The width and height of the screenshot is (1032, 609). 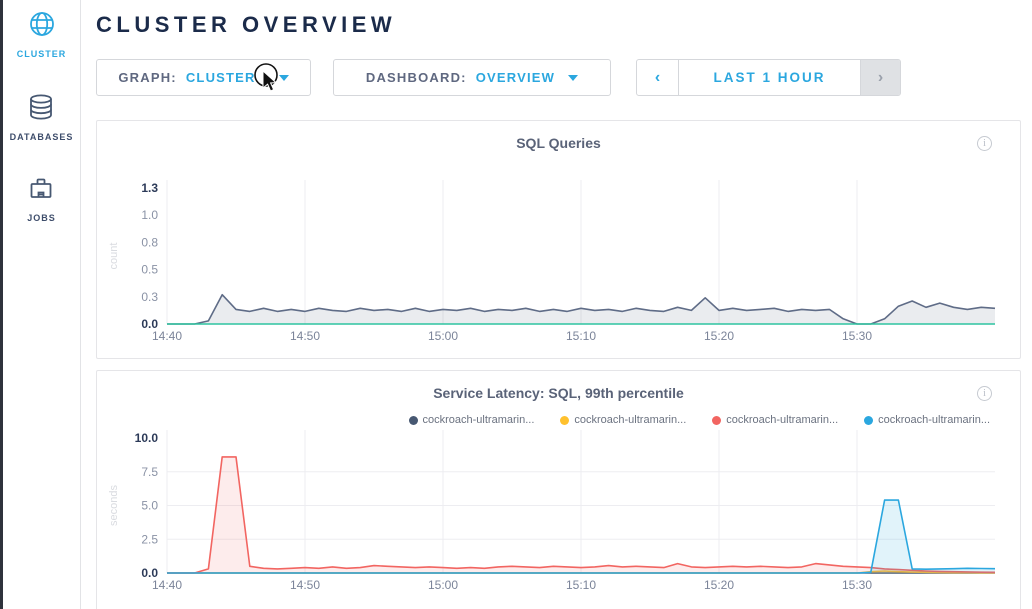 I want to click on dashboard-dropdown: DASHBOARD: OVERVIEW, so click(x=472, y=77).